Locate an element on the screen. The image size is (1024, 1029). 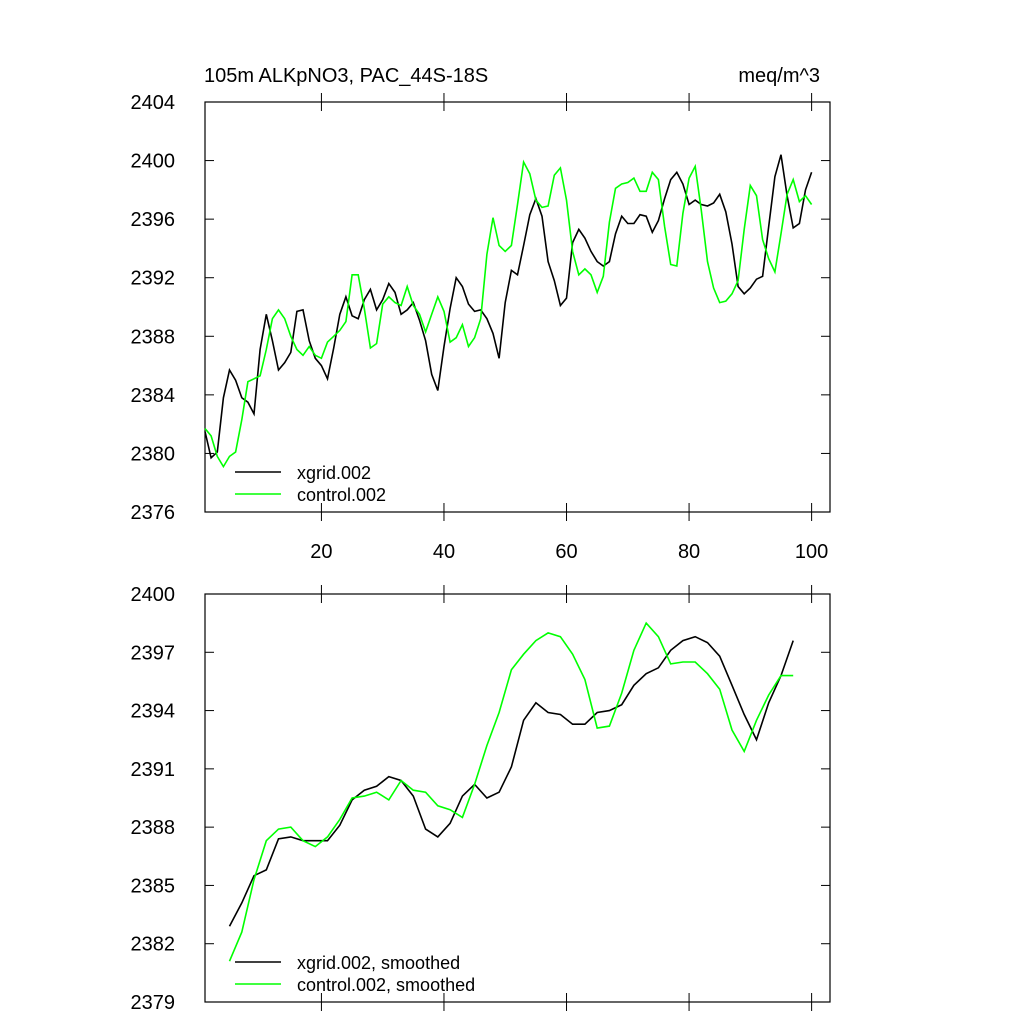
y-tick-label: 2394 is located at coordinates (153, 712).